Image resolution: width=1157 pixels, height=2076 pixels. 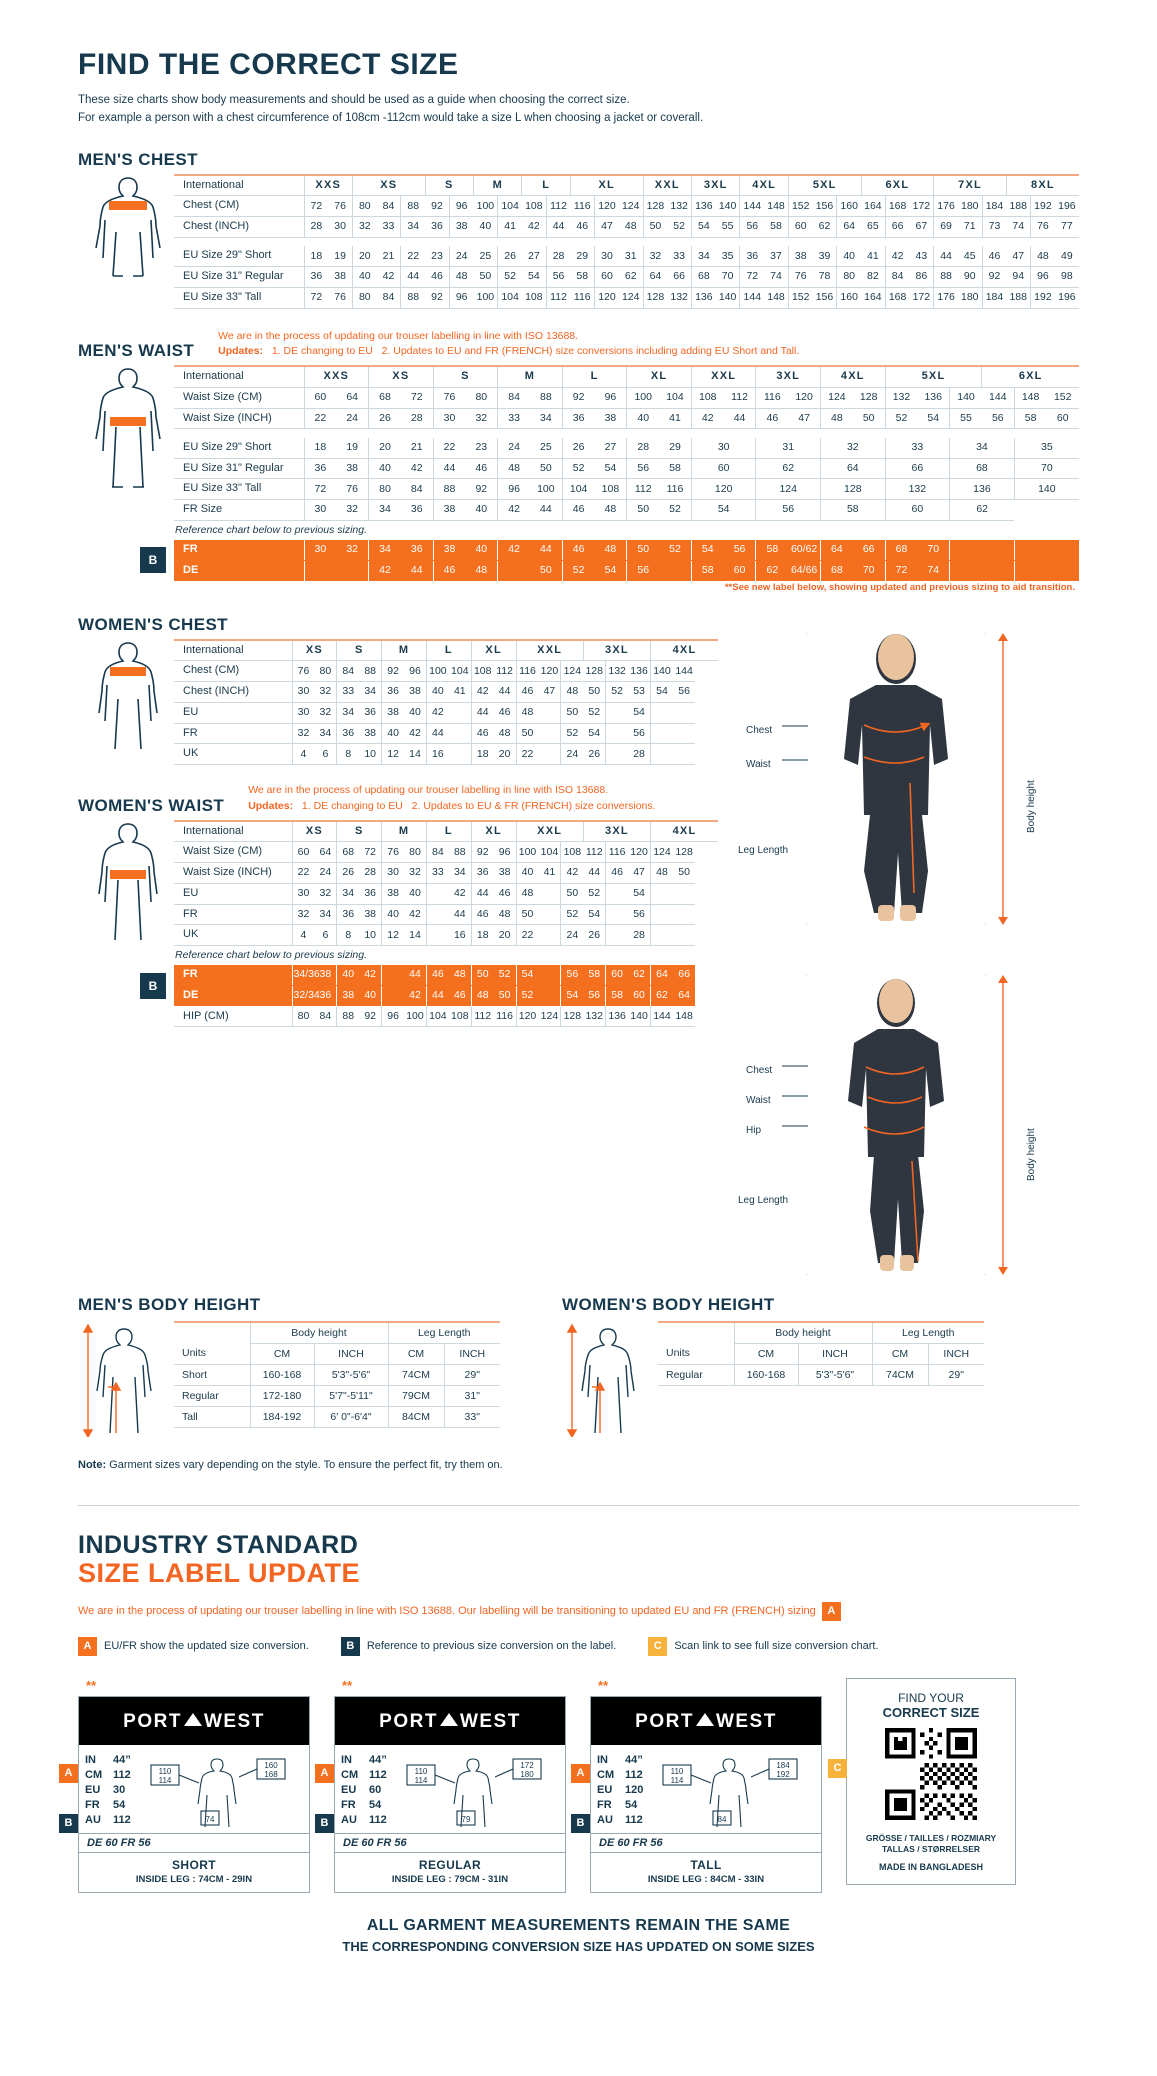 What do you see at coordinates (1030, 376) in the screenshot?
I see `size-header-6xl: 6XL` at bounding box center [1030, 376].